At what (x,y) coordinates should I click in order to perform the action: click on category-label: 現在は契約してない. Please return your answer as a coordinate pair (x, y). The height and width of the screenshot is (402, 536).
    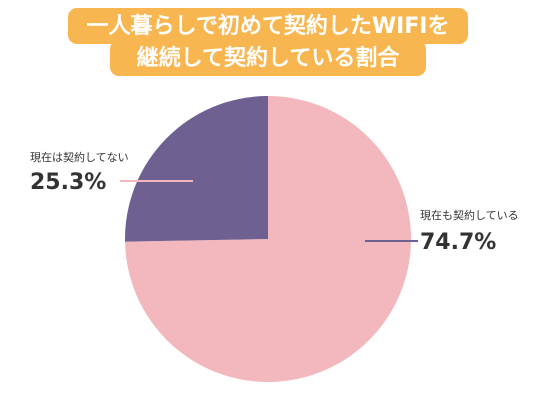
    Looking at the image, I should click on (79, 157).